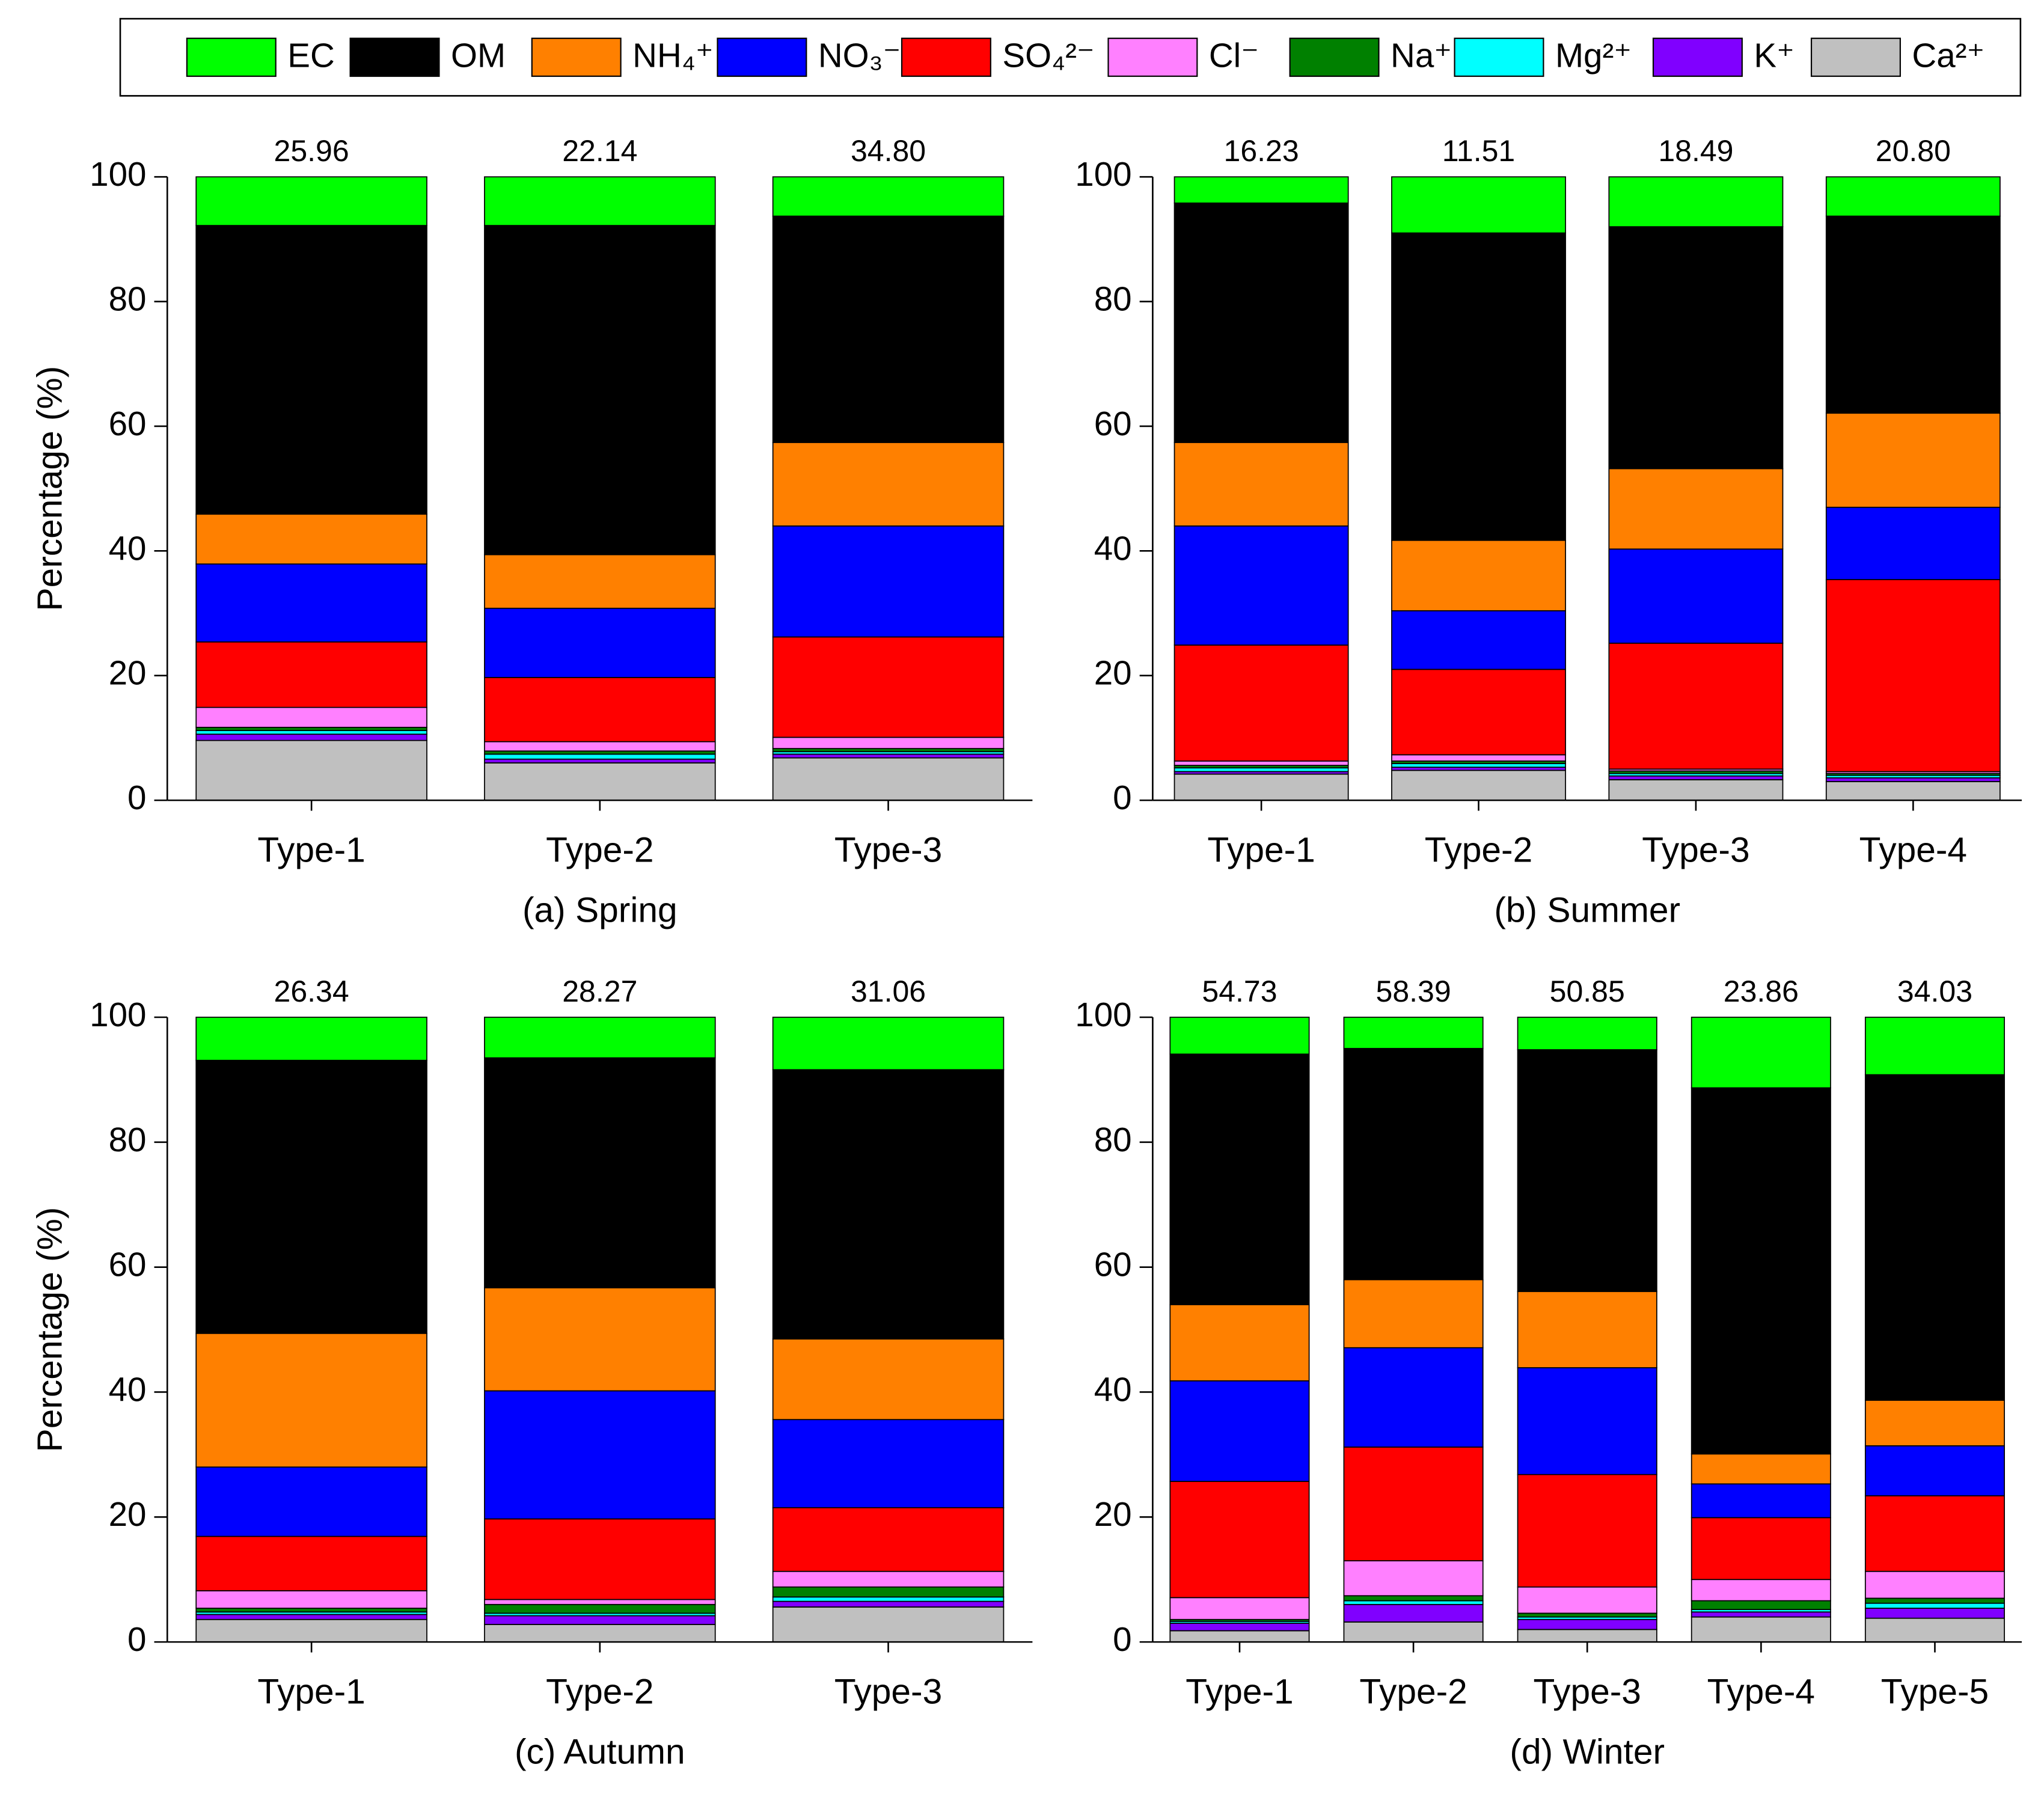 The width and height of the screenshot is (2044, 1794). What do you see at coordinates (1593, 55) in the screenshot?
I see `legend-label: Mg²⁺` at bounding box center [1593, 55].